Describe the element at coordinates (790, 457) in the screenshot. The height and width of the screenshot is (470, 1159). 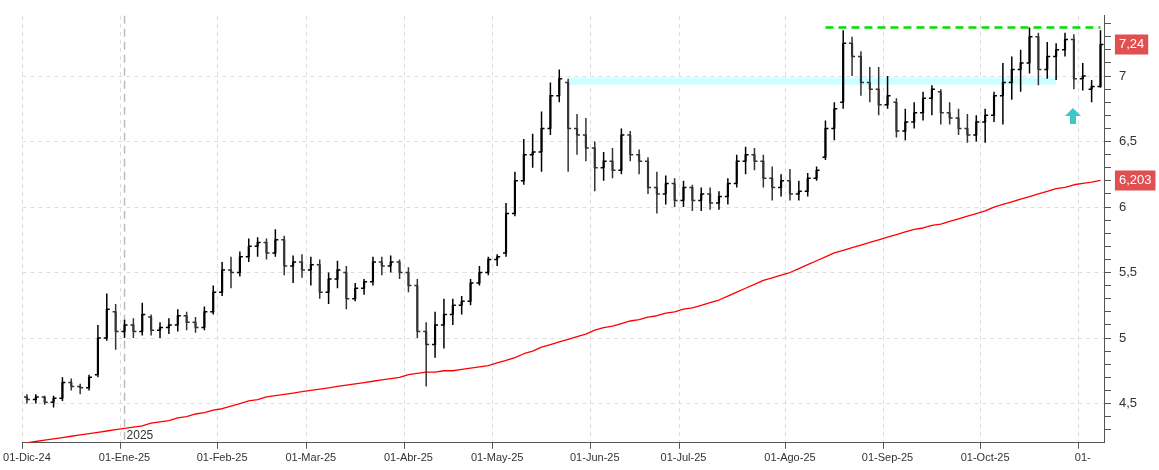
I see `x-tick-label: 01-Ago-25` at that location.